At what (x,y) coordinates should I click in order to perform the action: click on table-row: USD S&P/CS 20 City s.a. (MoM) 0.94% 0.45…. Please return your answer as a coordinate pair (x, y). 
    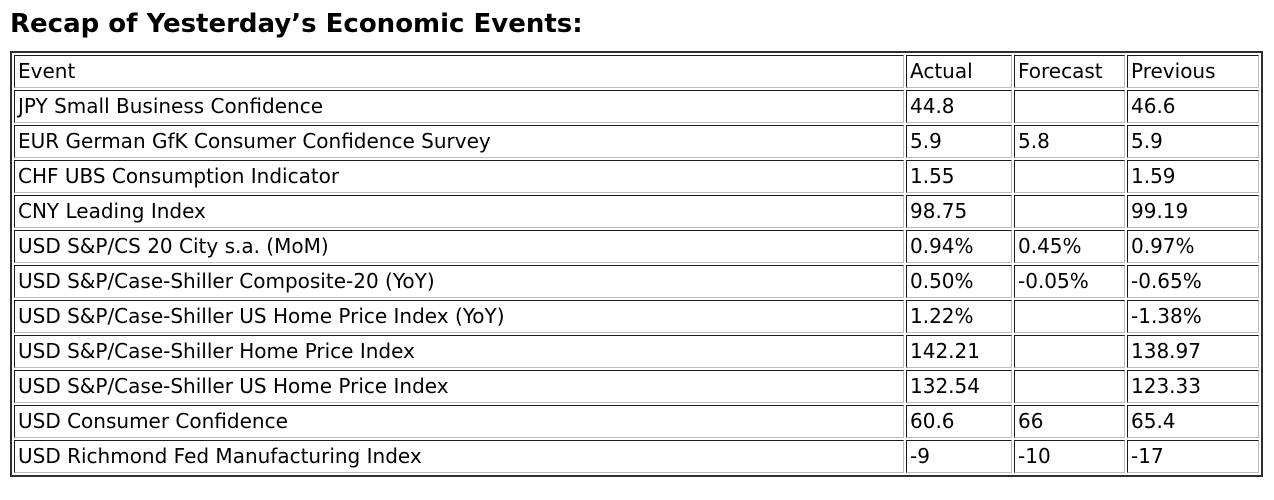
    Looking at the image, I should click on (636, 246).